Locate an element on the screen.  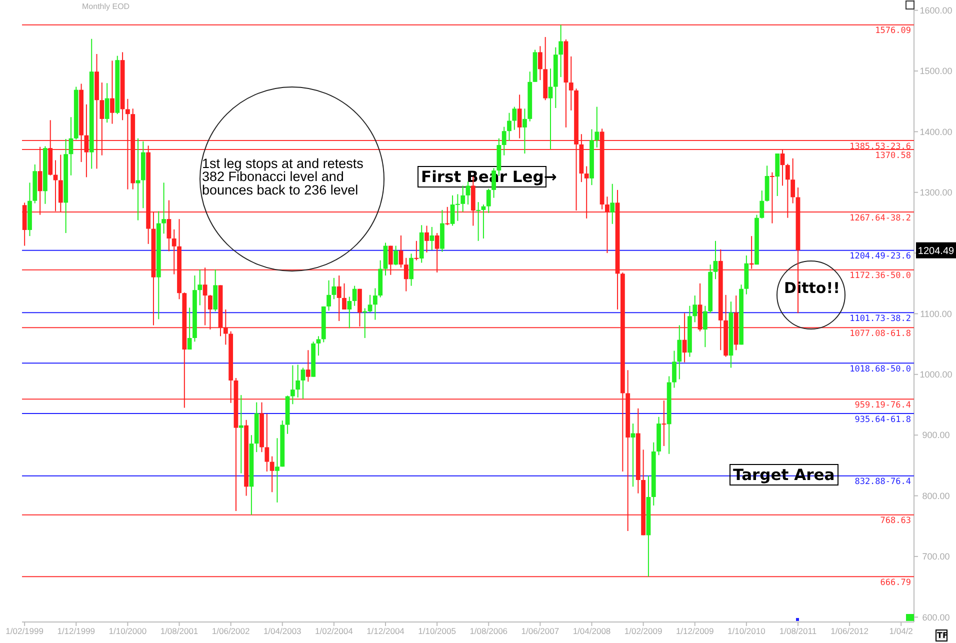
ref-line-label: 1385.53-23.6 is located at coordinates (880, 147).